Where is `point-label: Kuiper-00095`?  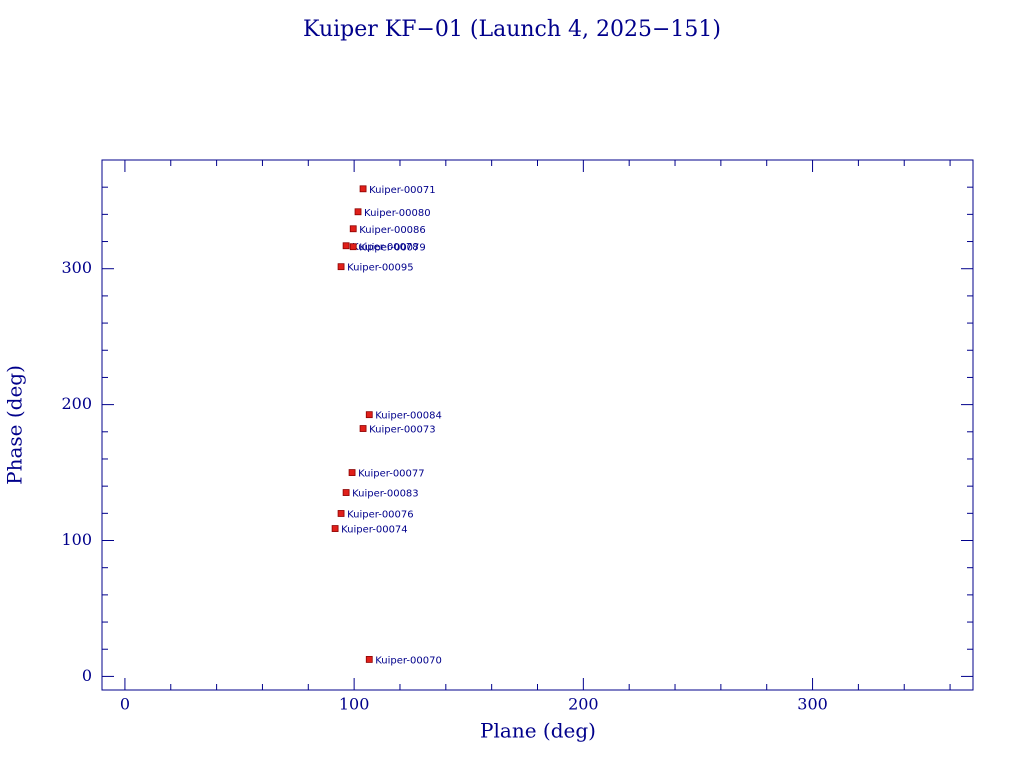 point-label: Kuiper-00095 is located at coordinates (380, 268).